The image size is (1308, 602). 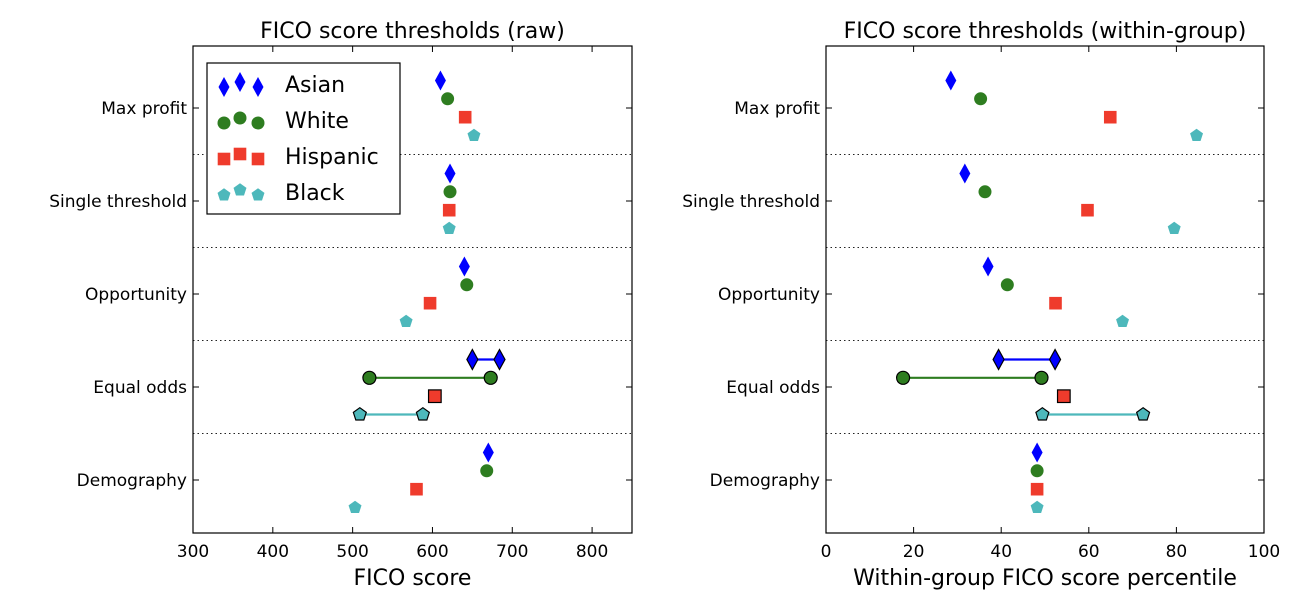 What do you see at coordinates (352, 552) in the screenshot?
I see `x-tick-label: 500` at bounding box center [352, 552].